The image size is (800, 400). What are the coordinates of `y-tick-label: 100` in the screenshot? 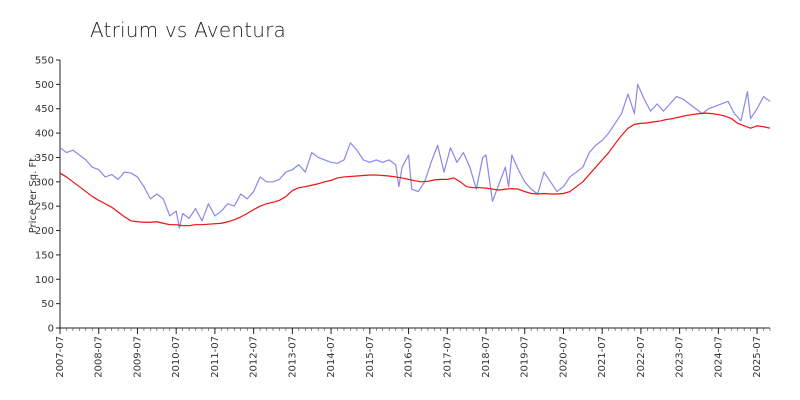 It's located at (44, 280).